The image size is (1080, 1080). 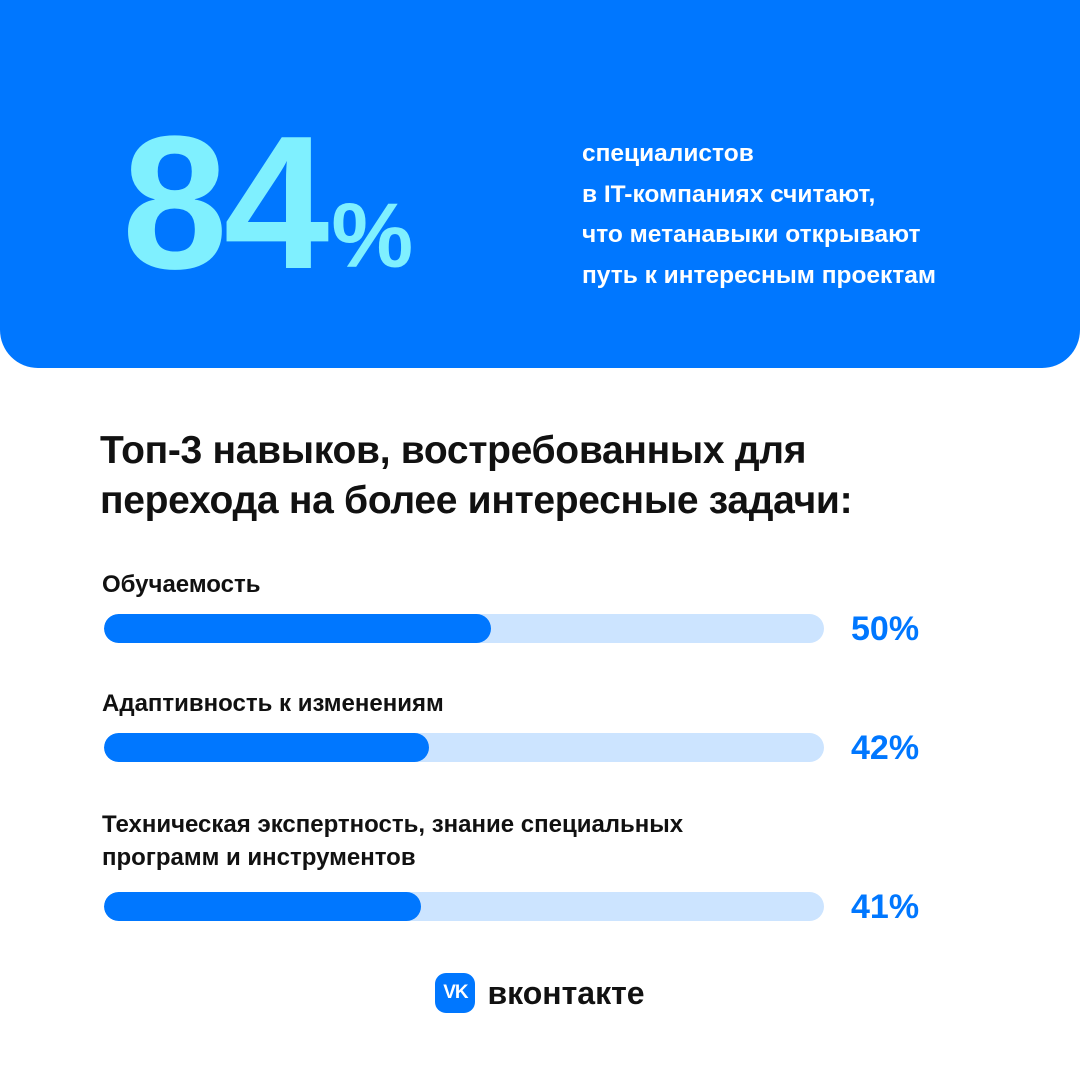 What do you see at coordinates (885, 748) in the screenshot?
I see `skill-value-label: 42%` at bounding box center [885, 748].